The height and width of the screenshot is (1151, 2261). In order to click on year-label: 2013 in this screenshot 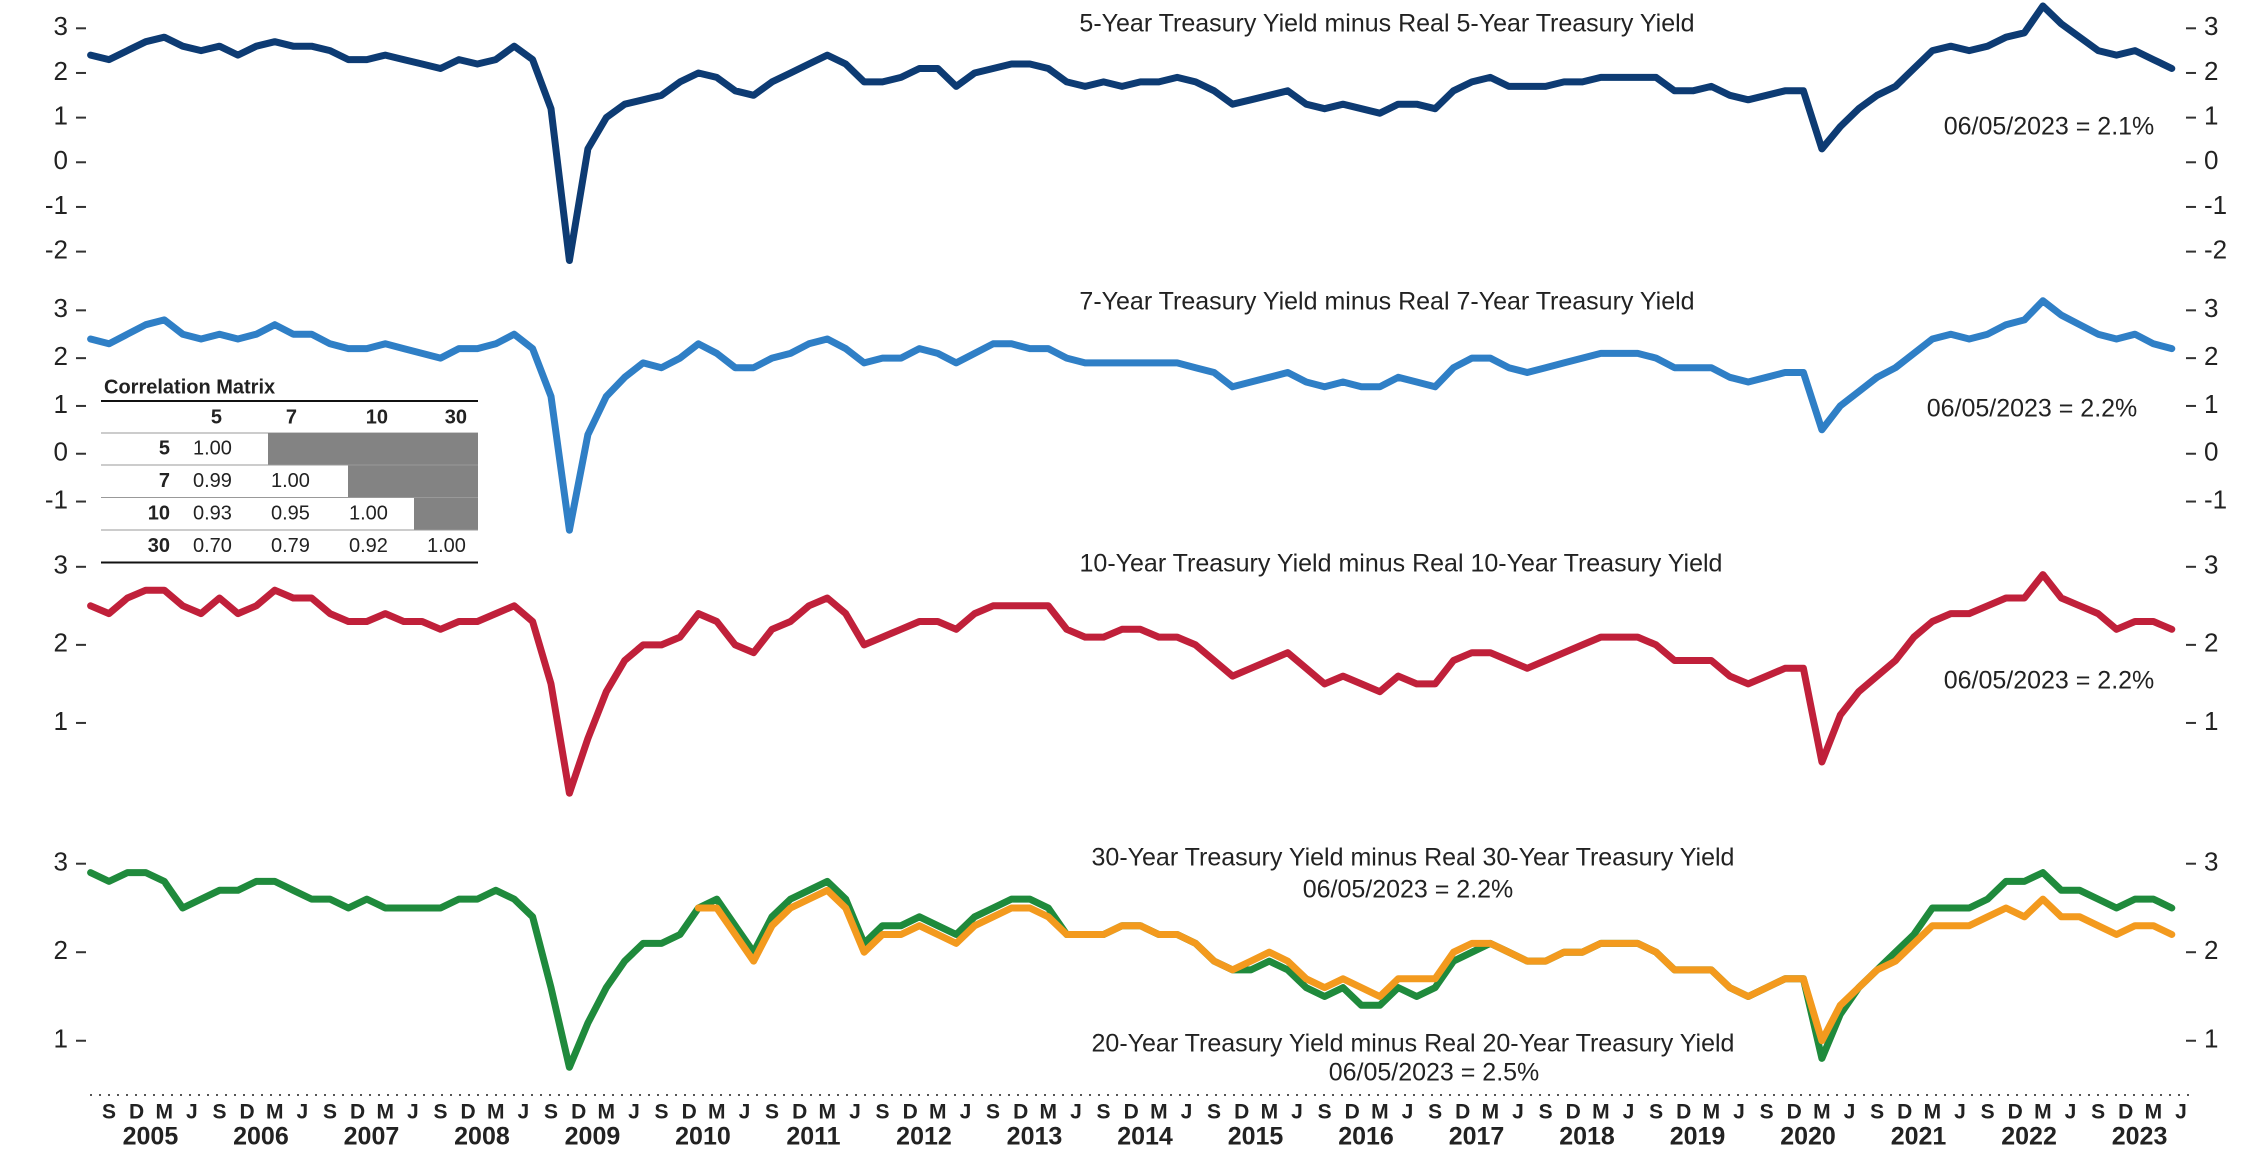, I will do `click(1035, 1137)`.